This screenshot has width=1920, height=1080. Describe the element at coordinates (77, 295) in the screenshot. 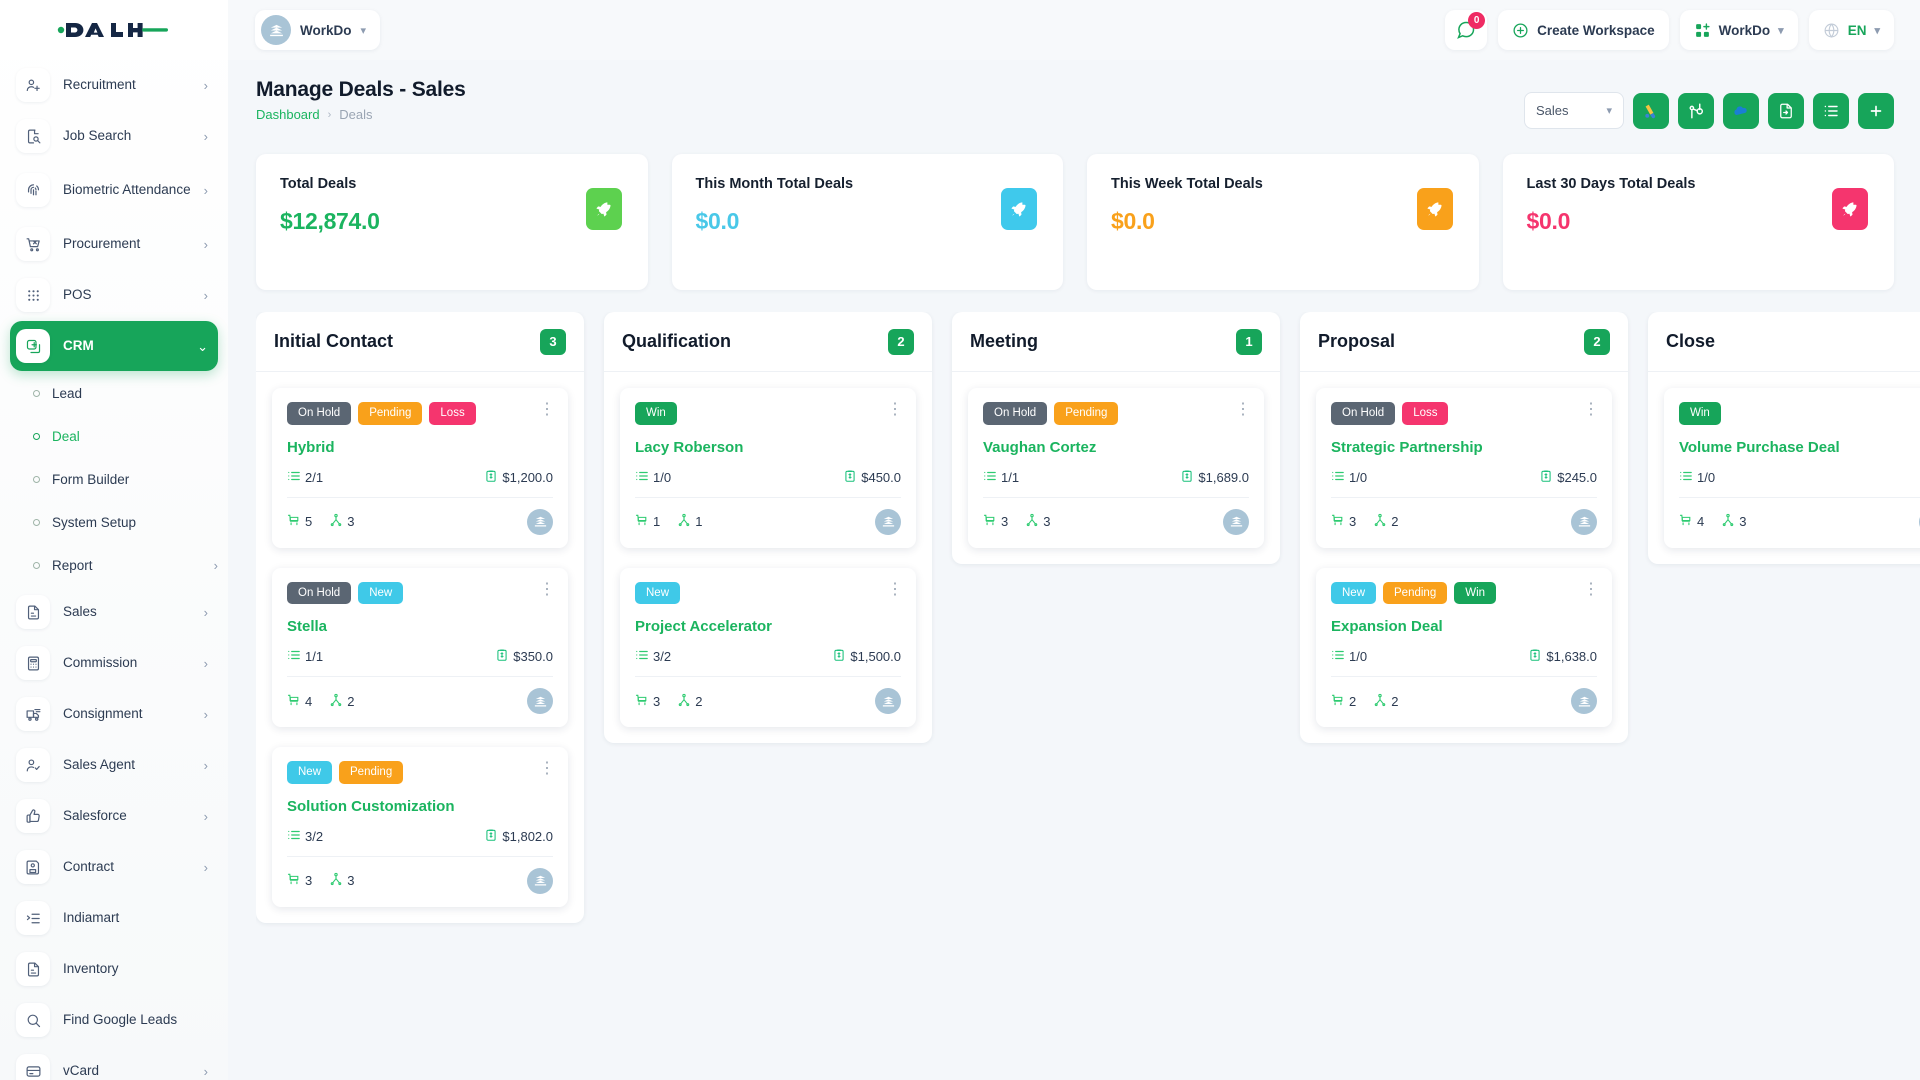

I see `sidebar-item-label: POS` at that location.